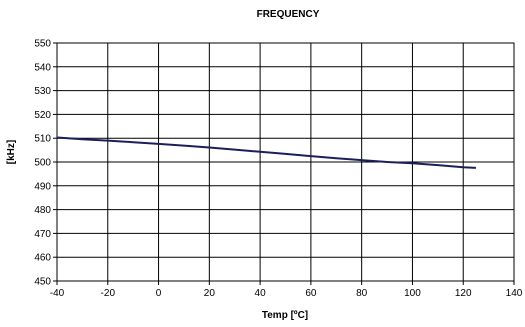  What do you see at coordinates (159, 293) in the screenshot?
I see `x-tick-label: 0` at bounding box center [159, 293].